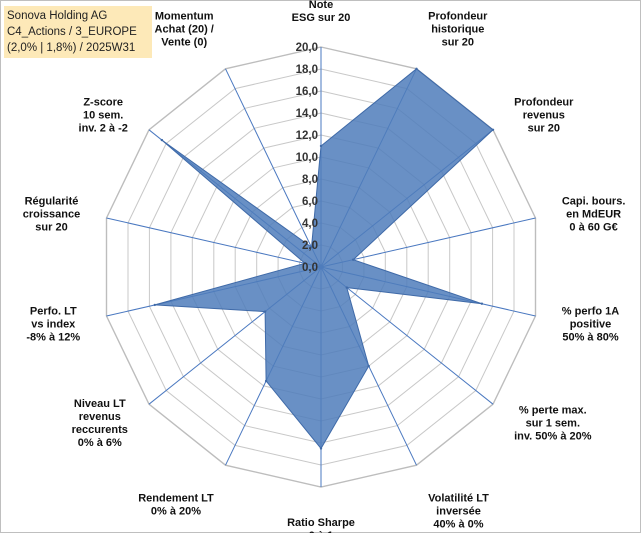 Image resolution: width=641 pixels, height=533 pixels. Describe the element at coordinates (458, 499) in the screenshot. I see `axis-label: Volatilité LT` at that location.